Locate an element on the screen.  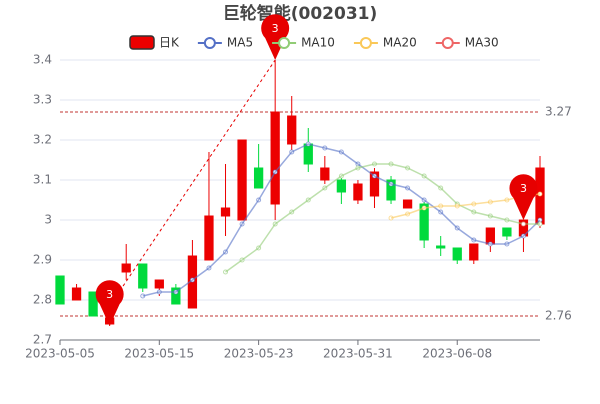
mark-line-label: 3.27 is located at coordinates (558, 112).